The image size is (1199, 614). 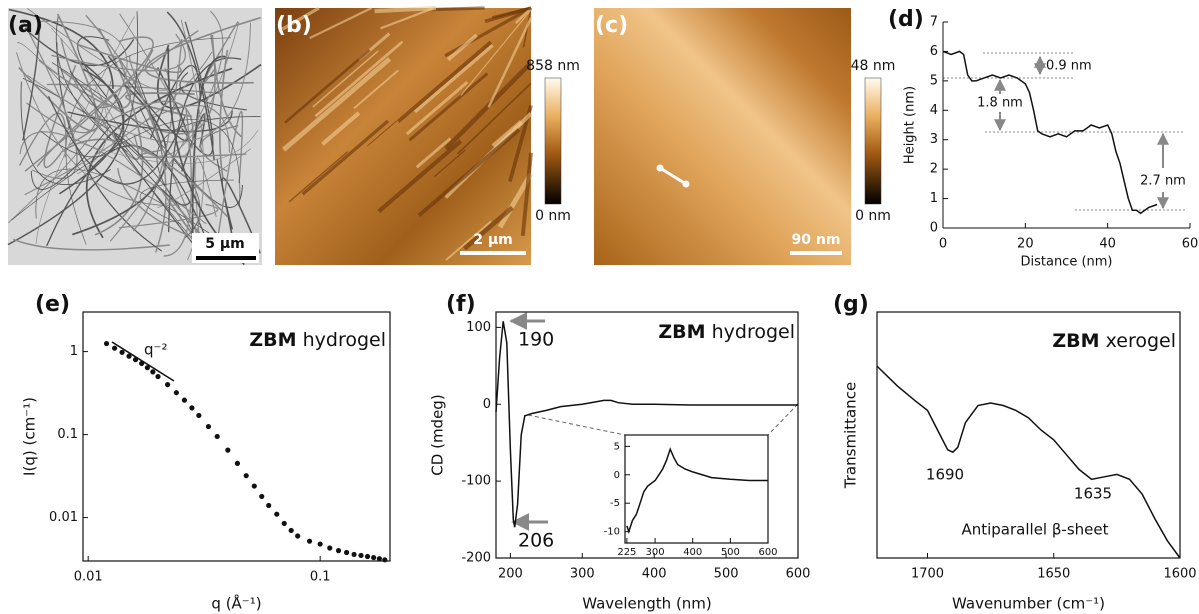 I want to click on y-axis-label: Height (nm), so click(x=910, y=125).